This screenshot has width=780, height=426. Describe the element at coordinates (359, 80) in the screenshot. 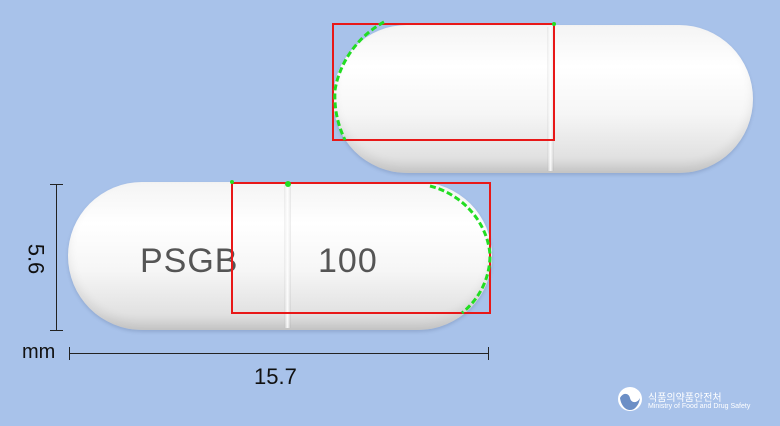

I see `edge-highlight-top` at that location.